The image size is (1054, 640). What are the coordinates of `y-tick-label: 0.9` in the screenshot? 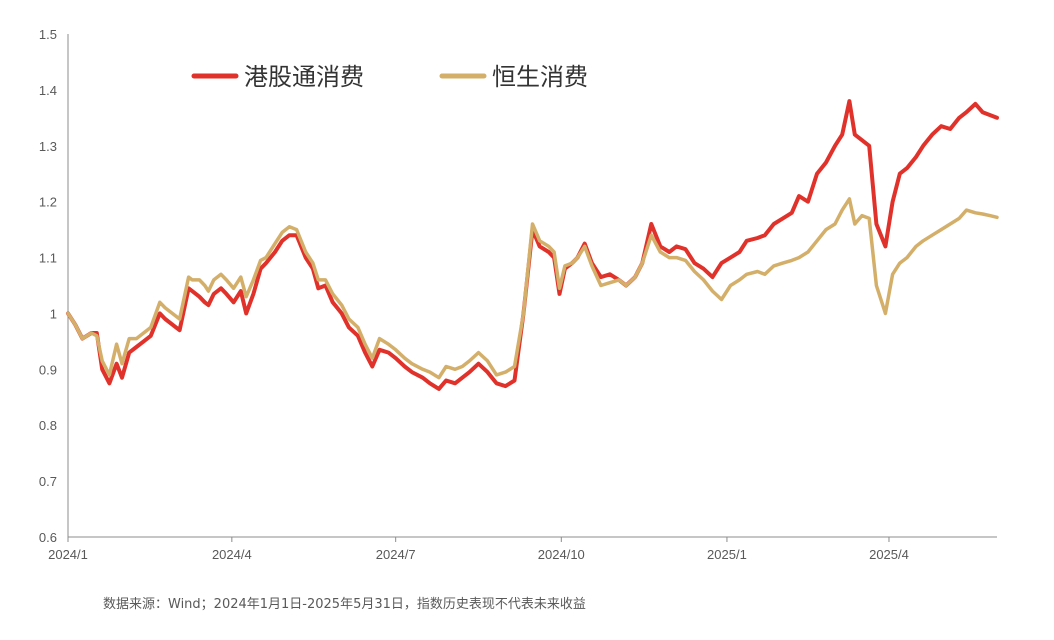 It's located at (48, 369).